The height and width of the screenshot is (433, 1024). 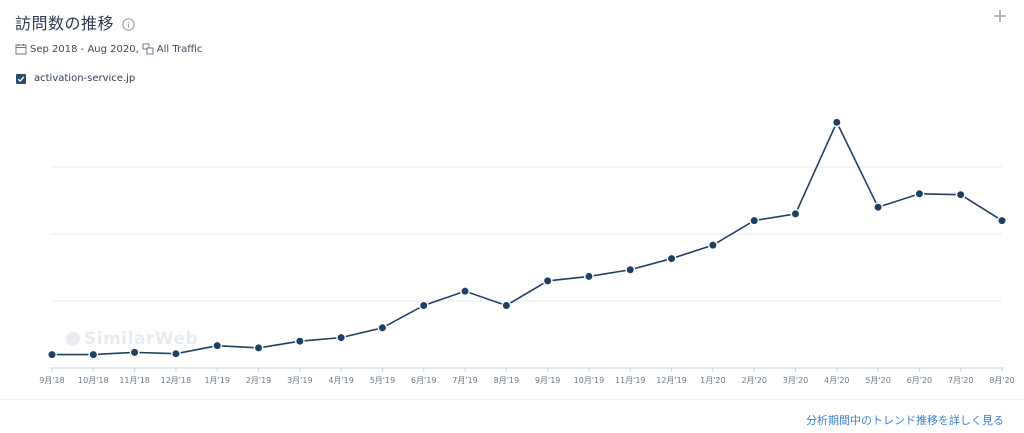 What do you see at coordinates (85, 78) in the screenshot?
I see `legend-label: activation-service.jp` at bounding box center [85, 78].